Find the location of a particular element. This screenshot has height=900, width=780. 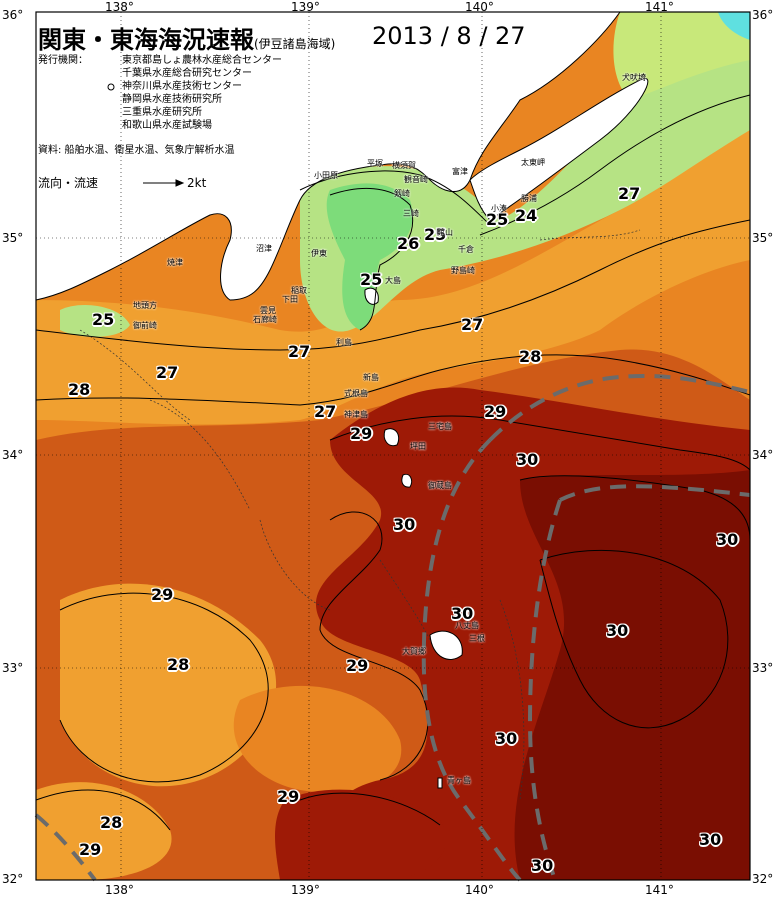

lat-left-label: 34° is located at coordinates (13, 455).